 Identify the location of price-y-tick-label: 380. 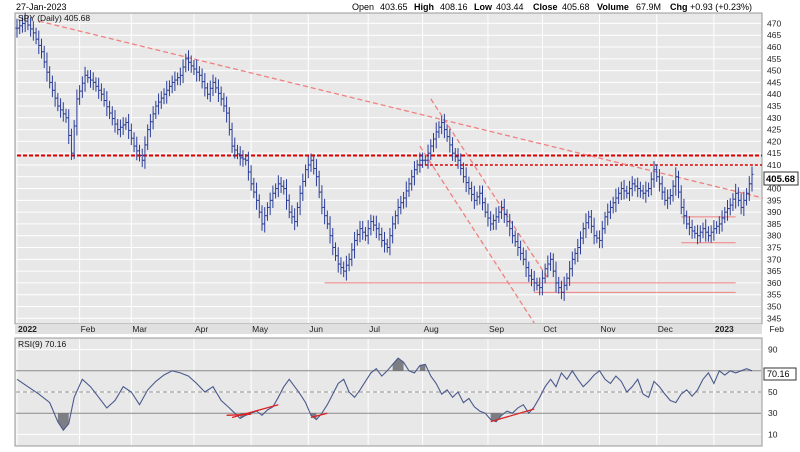
(774, 236).